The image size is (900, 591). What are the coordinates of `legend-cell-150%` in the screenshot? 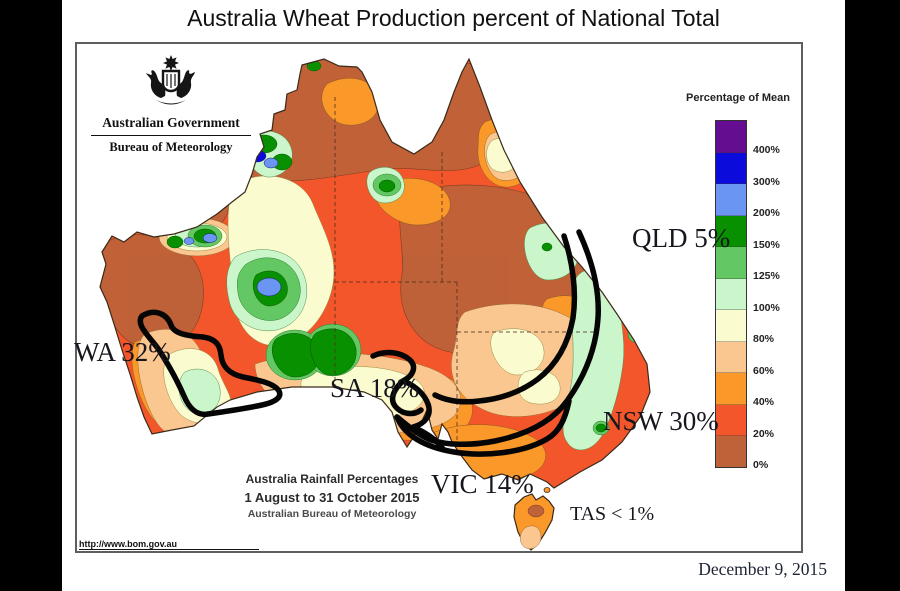 It's located at (731, 231).